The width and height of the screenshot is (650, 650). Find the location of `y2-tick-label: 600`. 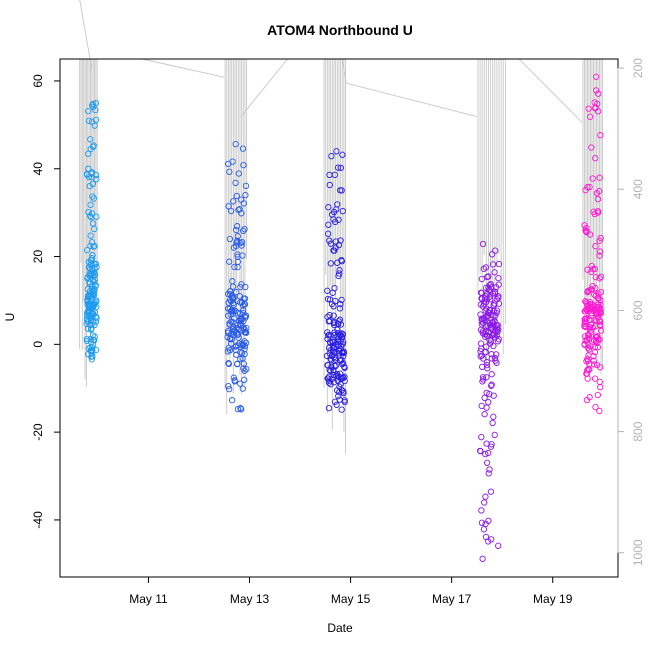

y2-tick-label: 600 is located at coordinates (638, 310).